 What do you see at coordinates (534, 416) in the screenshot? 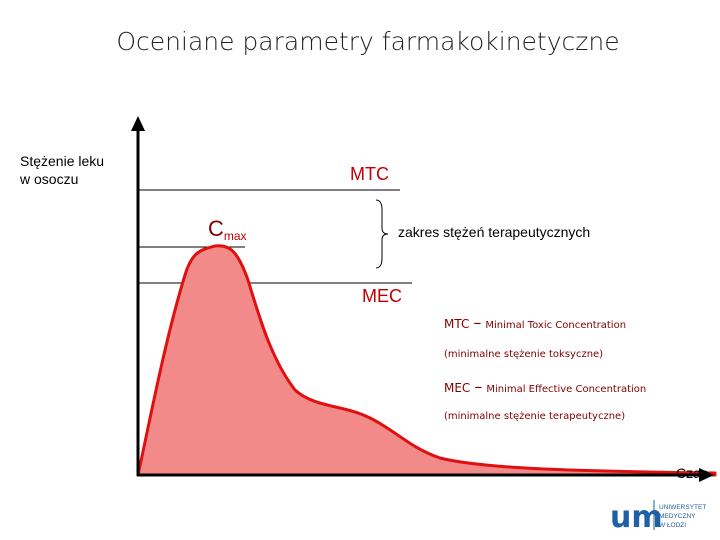
I see `legend-translation: (minimalne stężenie terapeutyczne)` at bounding box center [534, 416].